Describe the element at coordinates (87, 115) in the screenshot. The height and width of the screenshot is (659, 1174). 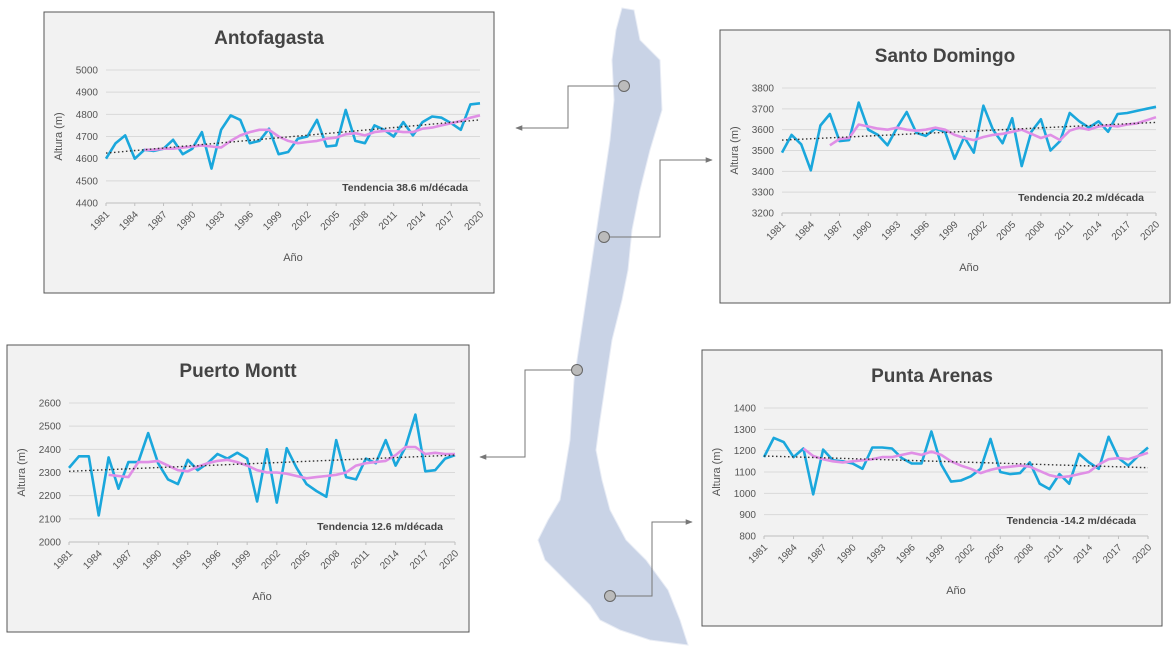
I see `y-tick-label: 4800` at that location.